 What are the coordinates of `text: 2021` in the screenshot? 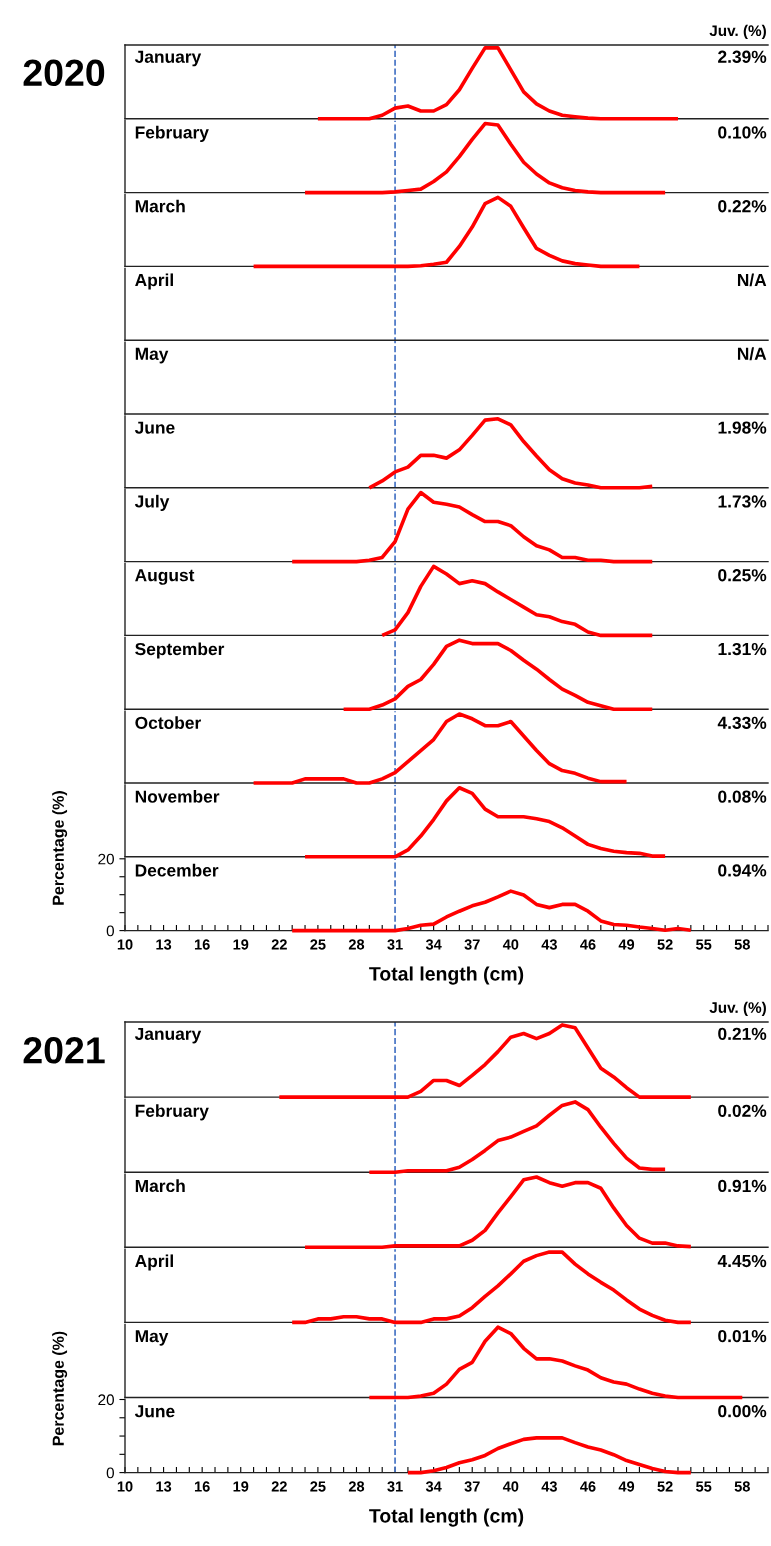 It's located at (64, 1050).